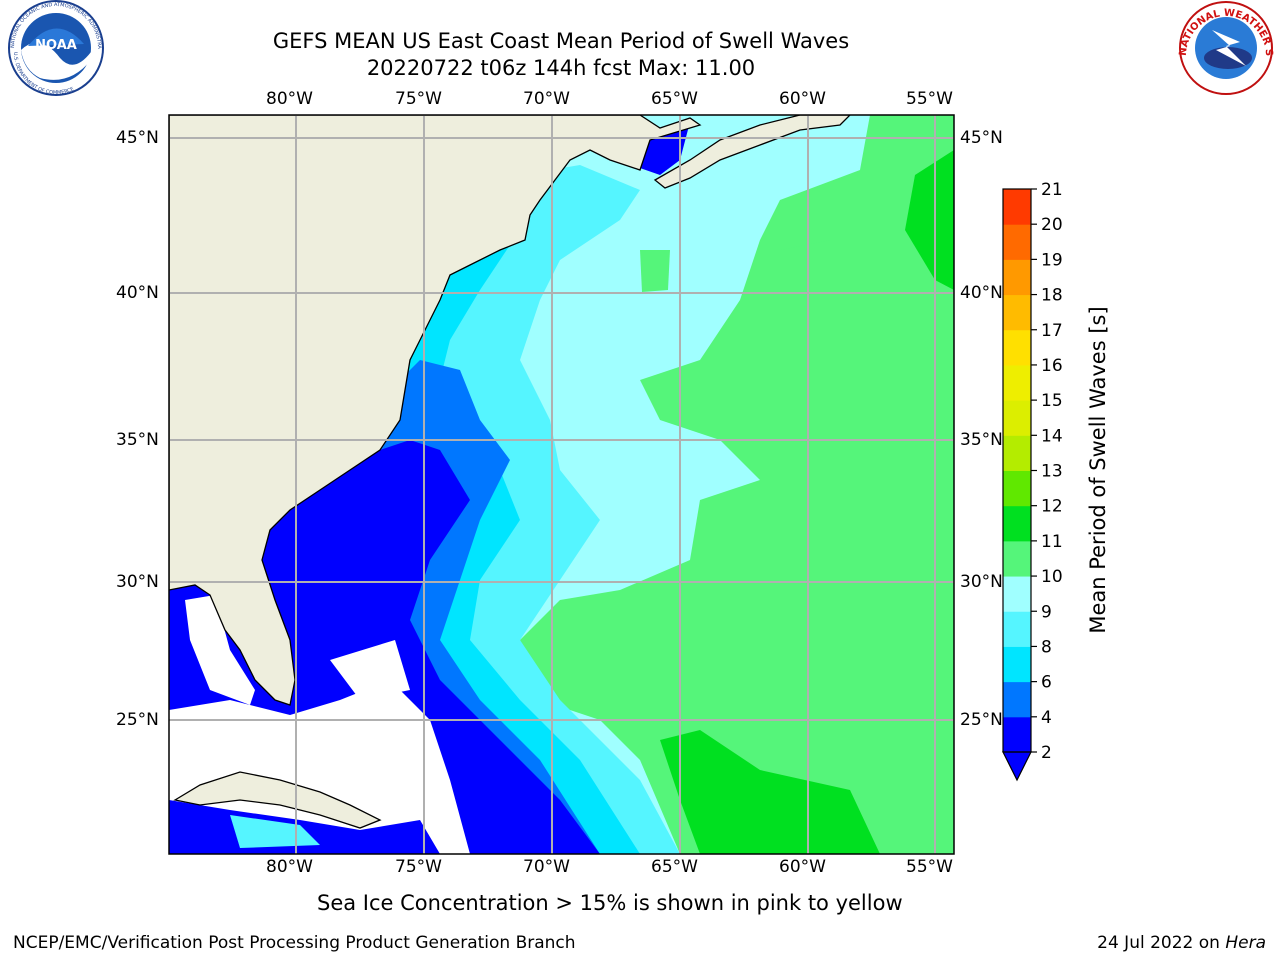  What do you see at coordinates (137, 720) in the screenshot?
I see `lat-label-left: 25°N` at bounding box center [137, 720].